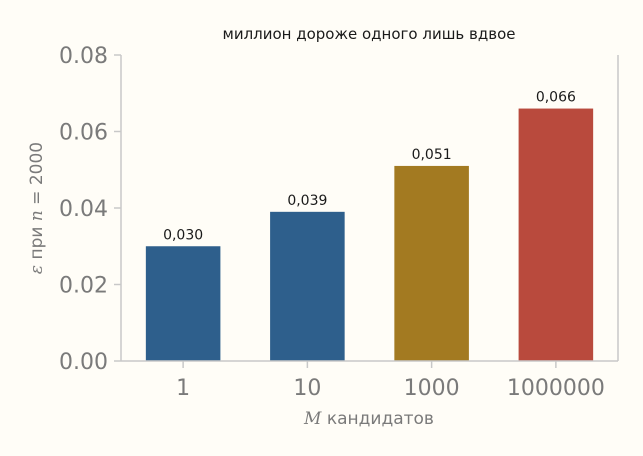  I want to click on y-axis-mid: при, so click(37, 243).